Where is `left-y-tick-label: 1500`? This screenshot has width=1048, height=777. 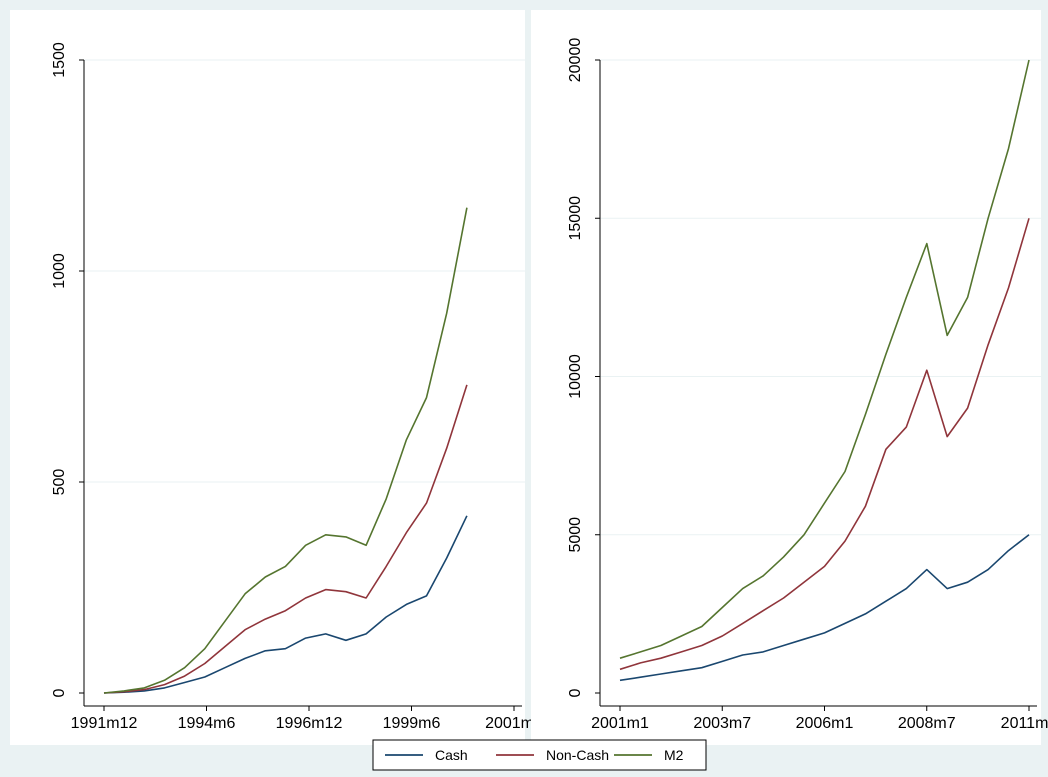 left-y-tick-label: 1500 is located at coordinates (59, 60).